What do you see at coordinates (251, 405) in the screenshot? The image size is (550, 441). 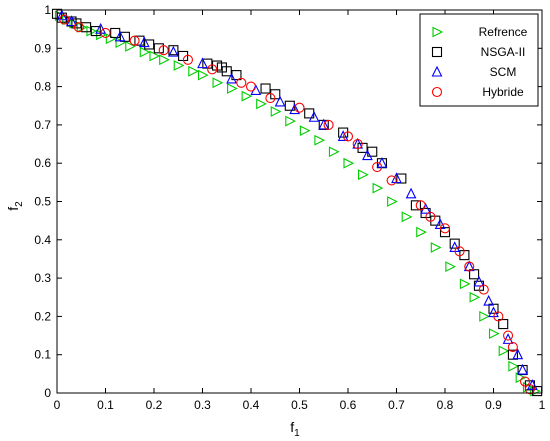 I see `x-tick-label: 0.4` at bounding box center [251, 405].